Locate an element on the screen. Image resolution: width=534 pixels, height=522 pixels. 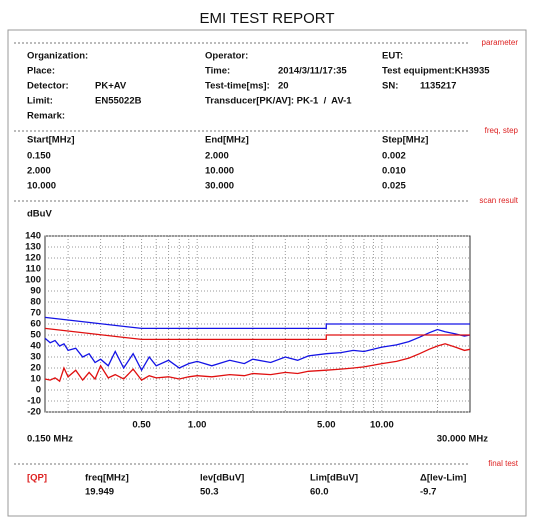
cell: -9.7 is located at coordinates (428, 492).